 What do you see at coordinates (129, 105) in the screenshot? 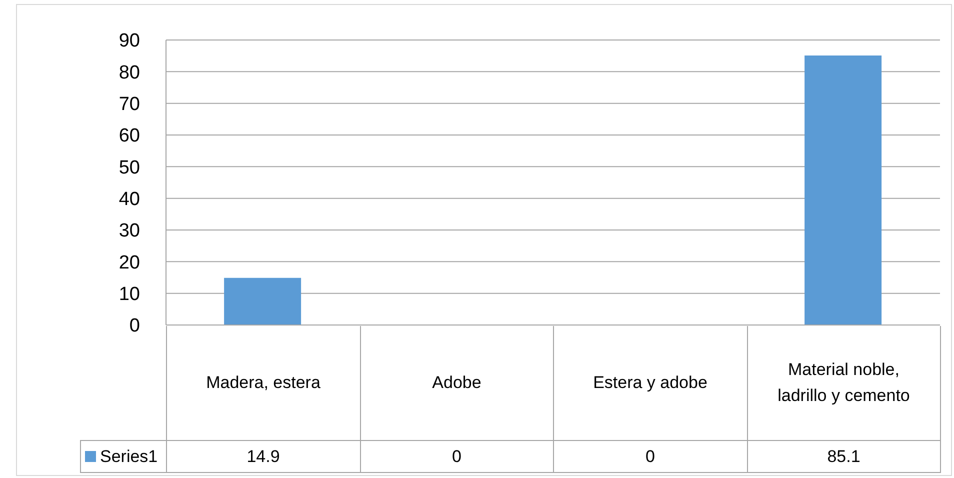
I see `y-tick-label: 70` at bounding box center [129, 105].